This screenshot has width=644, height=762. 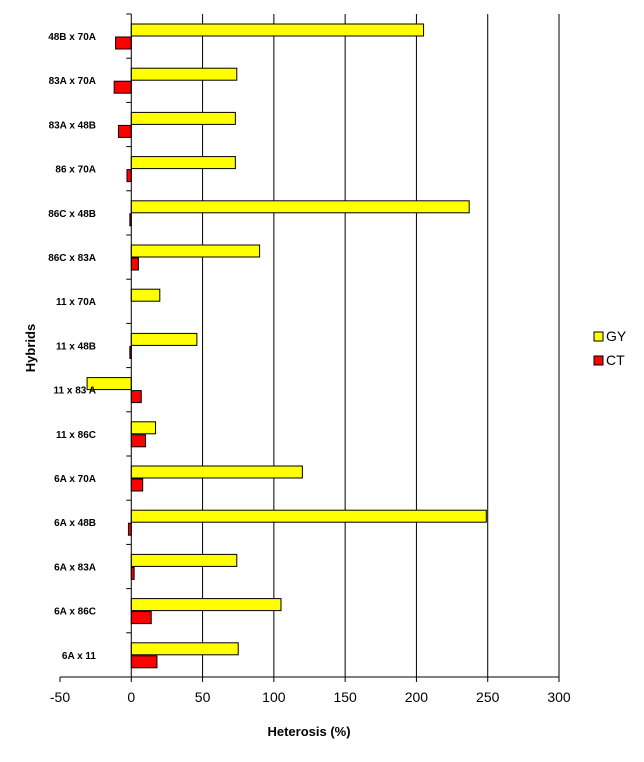 What do you see at coordinates (345, 697) in the screenshot?
I see `x-tick-label: 150` at bounding box center [345, 697].